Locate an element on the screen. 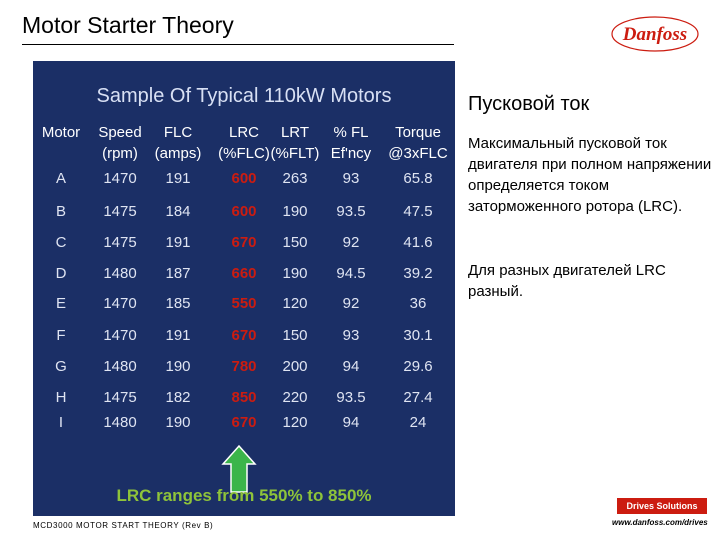 This screenshot has width=720, height=540. sidebar-title: Пусковой ток is located at coordinates (529, 104).